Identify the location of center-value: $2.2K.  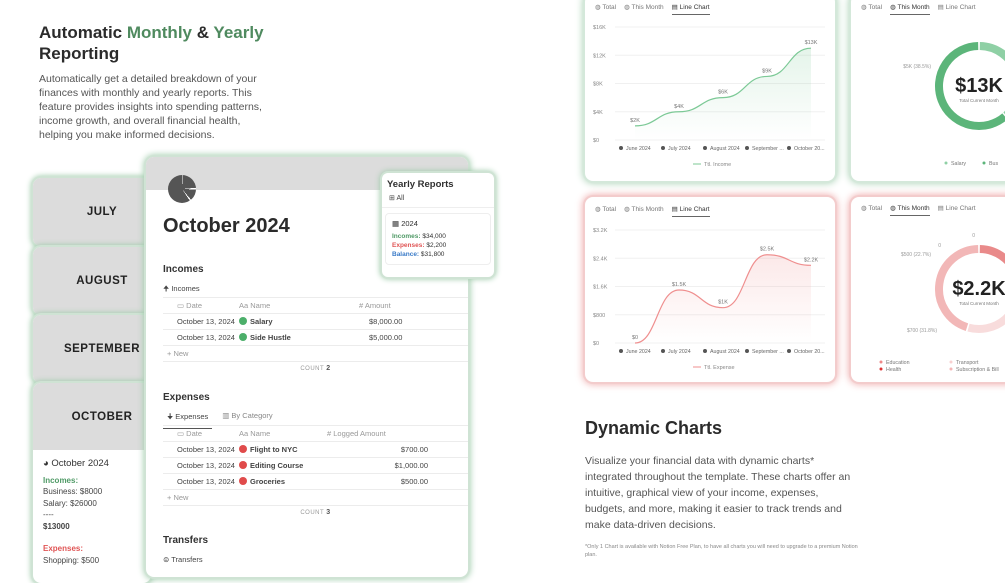
(978, 289).